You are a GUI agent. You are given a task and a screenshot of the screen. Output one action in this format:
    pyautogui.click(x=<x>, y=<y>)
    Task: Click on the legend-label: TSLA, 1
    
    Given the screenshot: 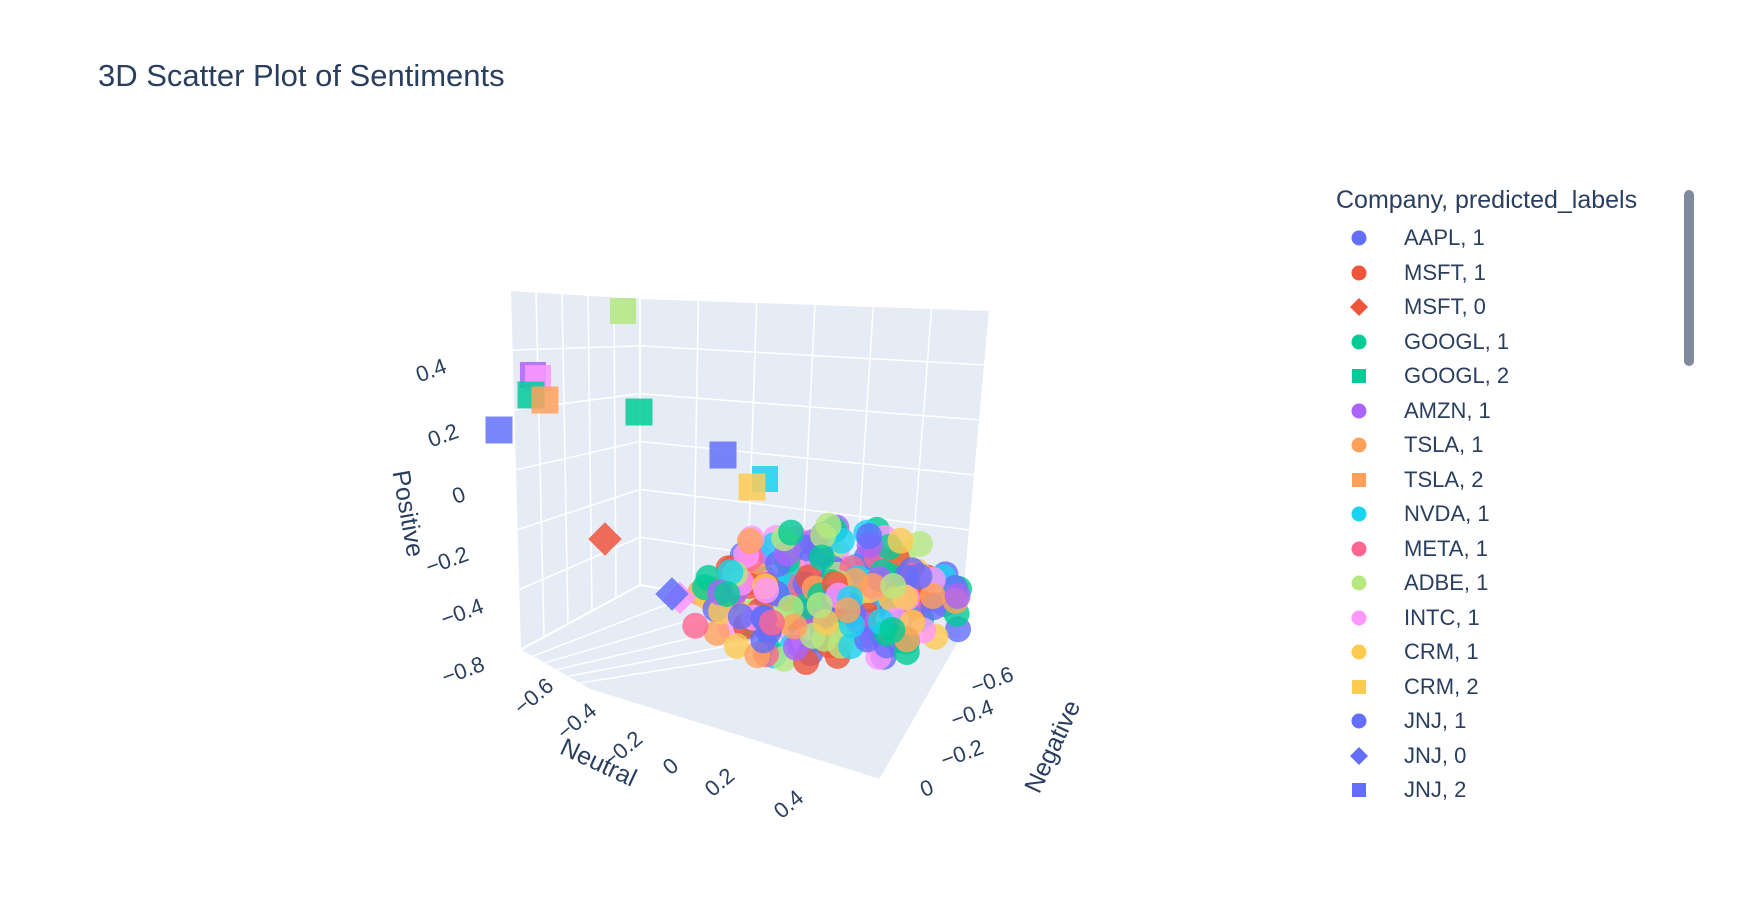 What is the action you would take?
    pyautogui.click(x=1444, y=445)
    